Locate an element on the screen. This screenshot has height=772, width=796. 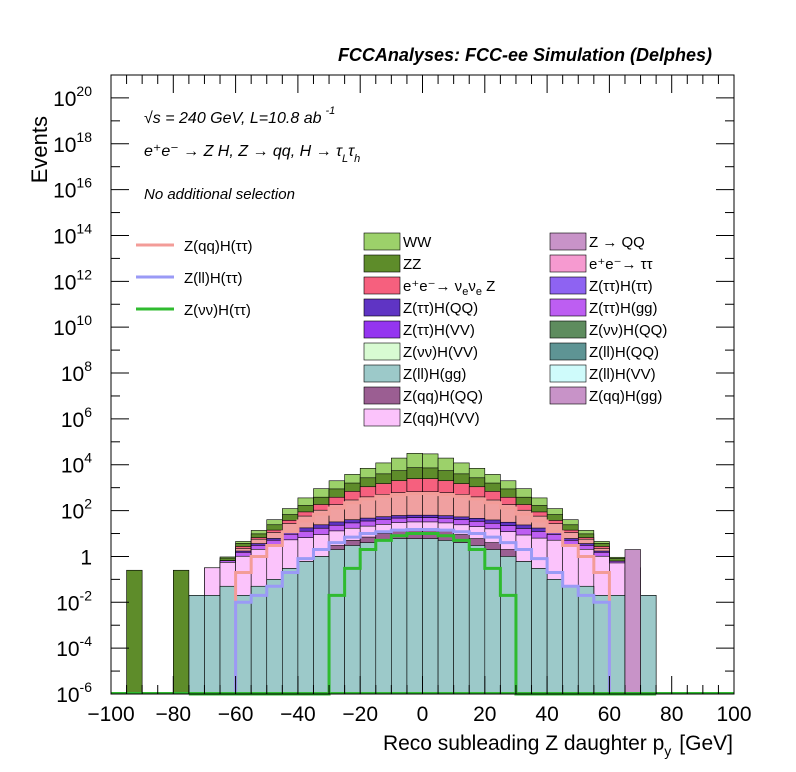
legend-box-label: Z(qq)H(QQ) is located at coordinates (443, 396).